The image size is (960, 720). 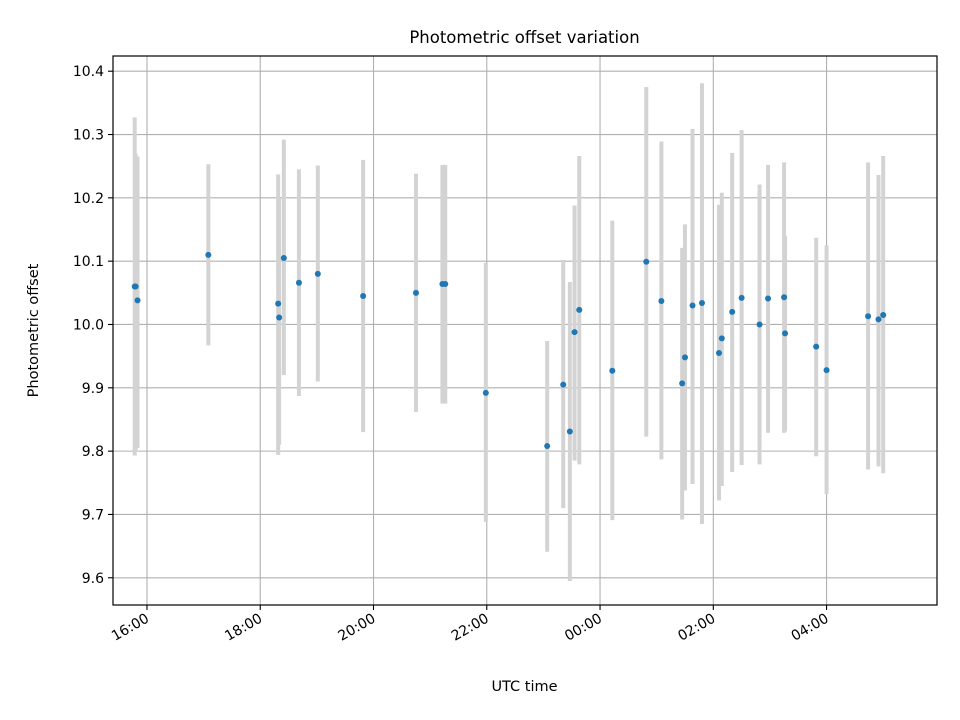 I want to click on y-axis-label: Photometric offset, so click(x=34, y=330).